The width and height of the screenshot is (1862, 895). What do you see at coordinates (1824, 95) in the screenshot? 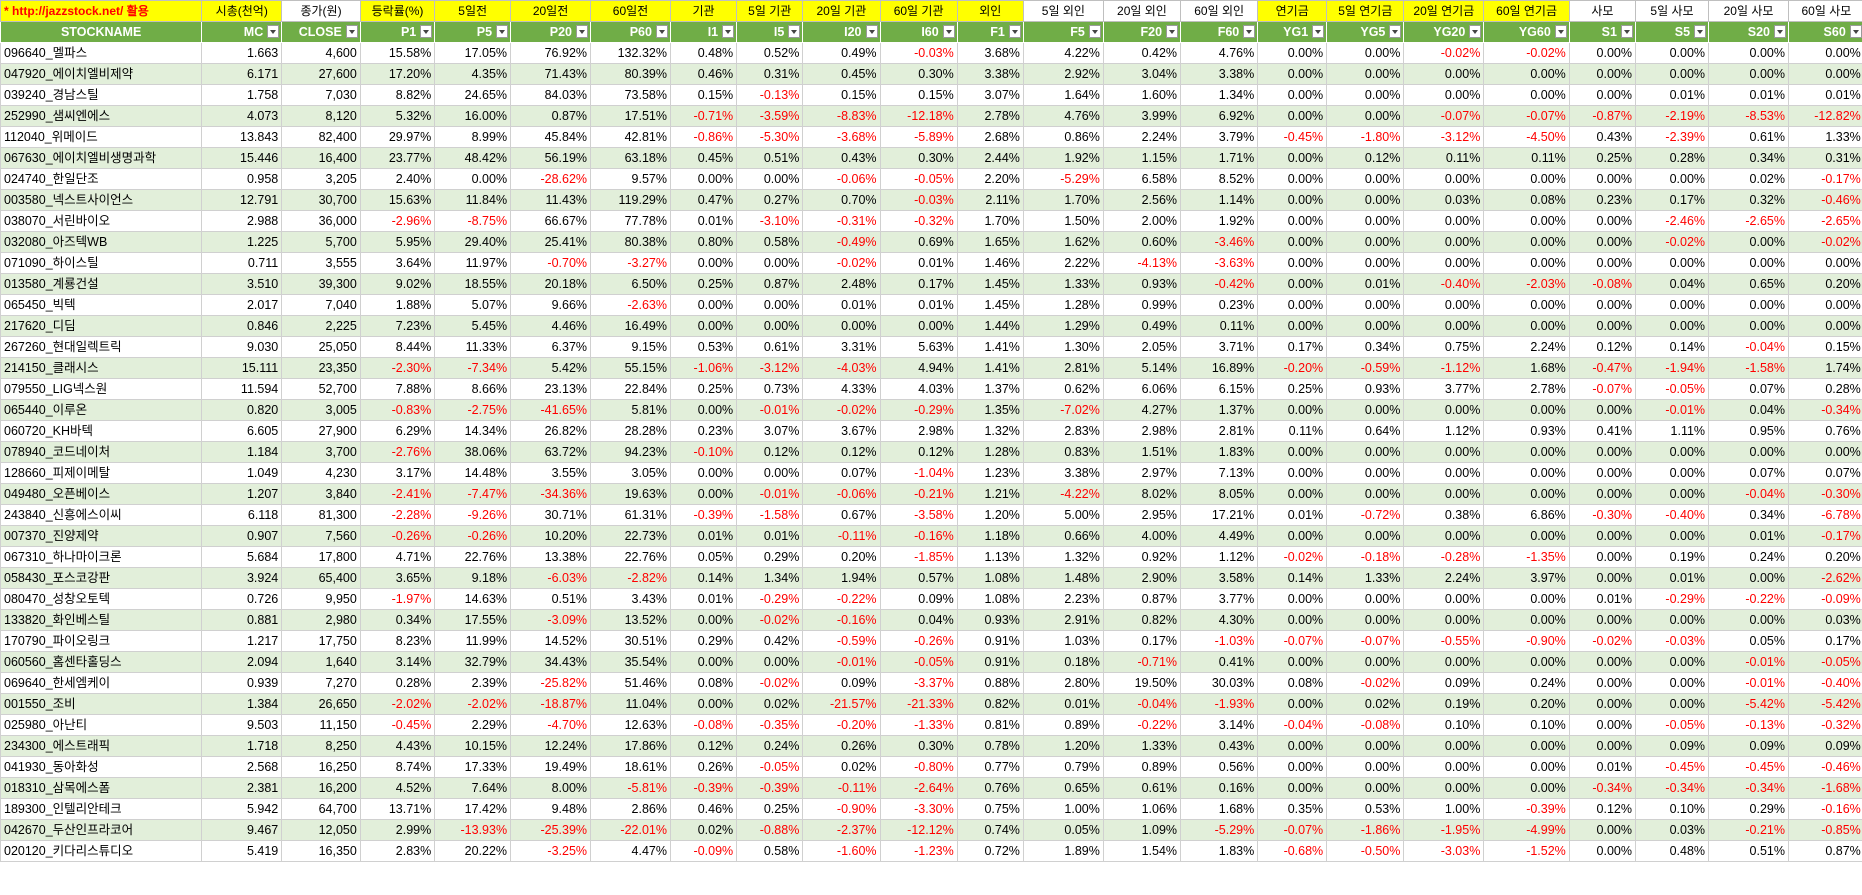
I see `cell-s60: 0.01%` at bounding box center [1824, 95].